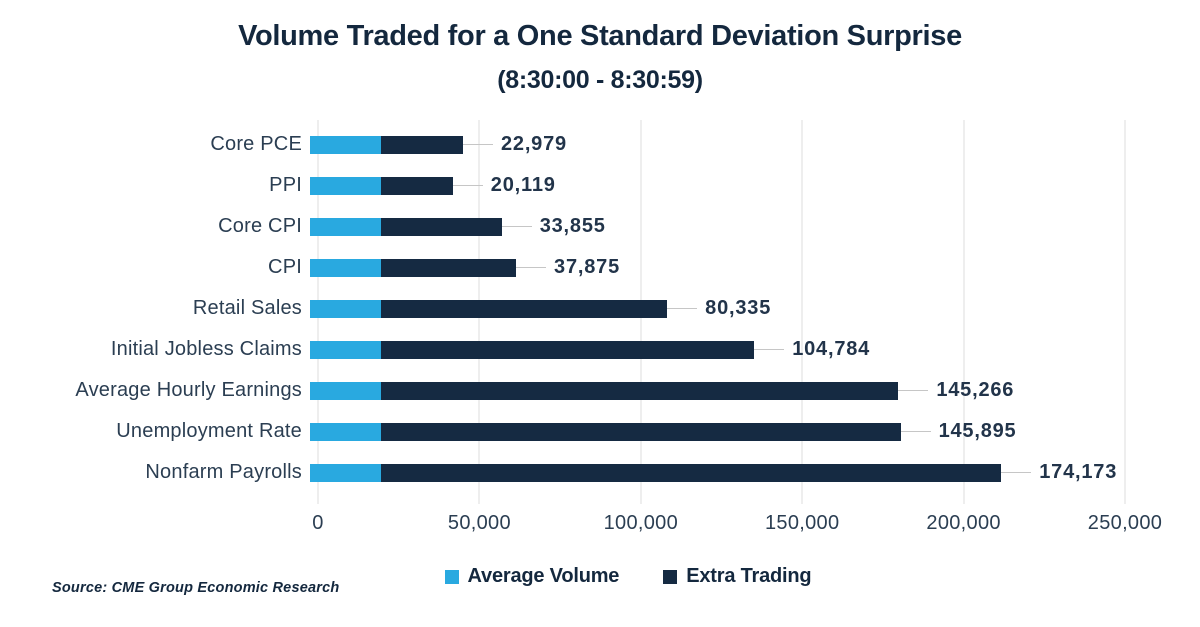 The width and height of the screenshot is (1200, 627). I want to click on source-note: Source: CME Group Economic Research, so click(196, 588).